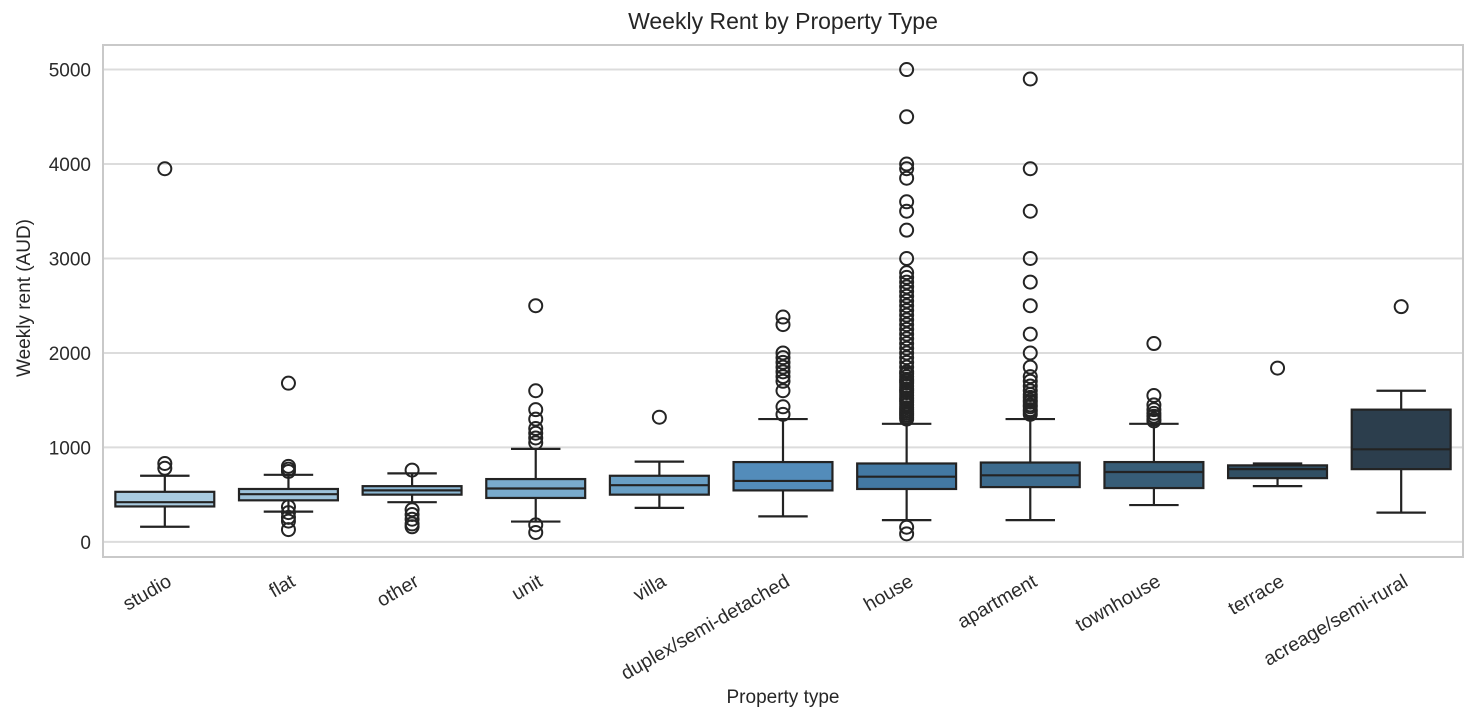 The height and width of the screenshot is (726, 1479). I want to click on x-tick-label: house, so click(888, 593).